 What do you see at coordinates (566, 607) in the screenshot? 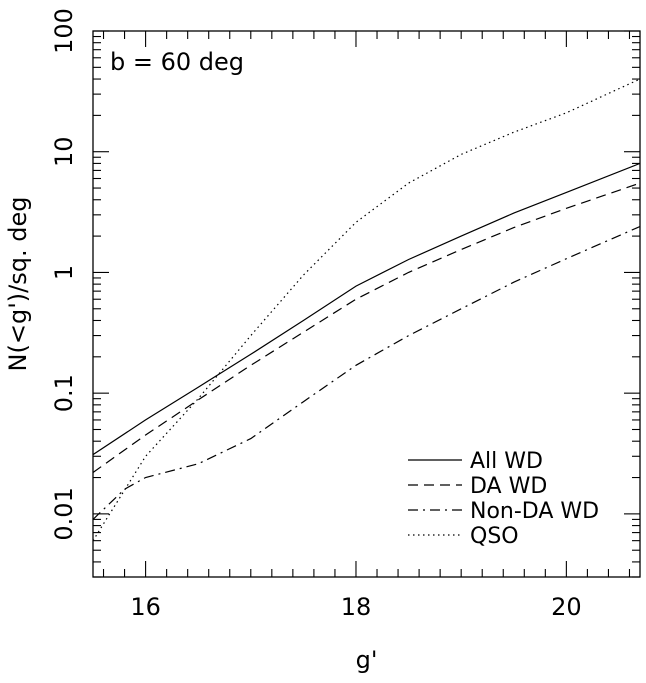
I see `x-tick-label: 20` at bounding box center [566, 607].